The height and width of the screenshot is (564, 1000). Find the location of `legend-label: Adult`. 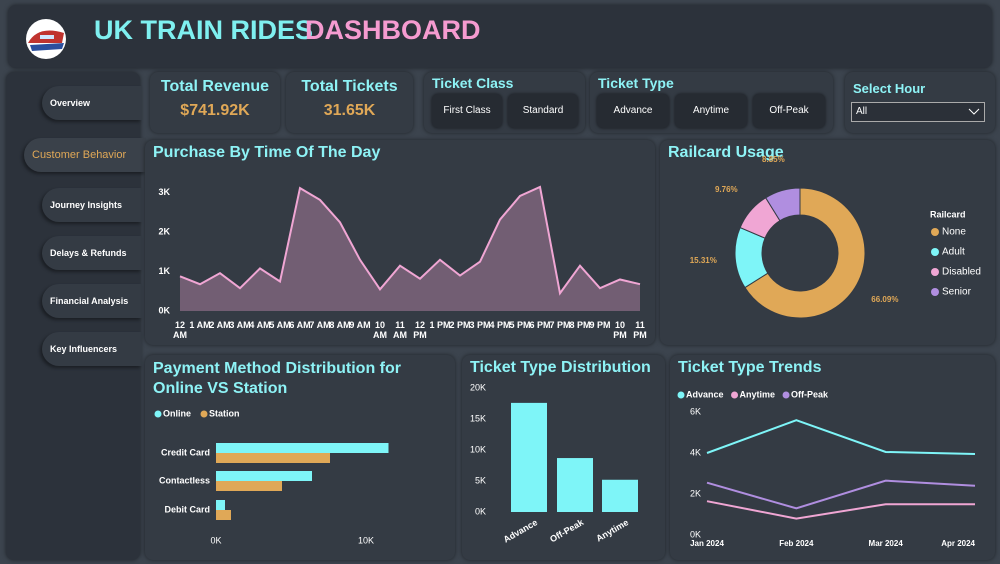

legend-label: Adult is located at coordinates (953, 252).